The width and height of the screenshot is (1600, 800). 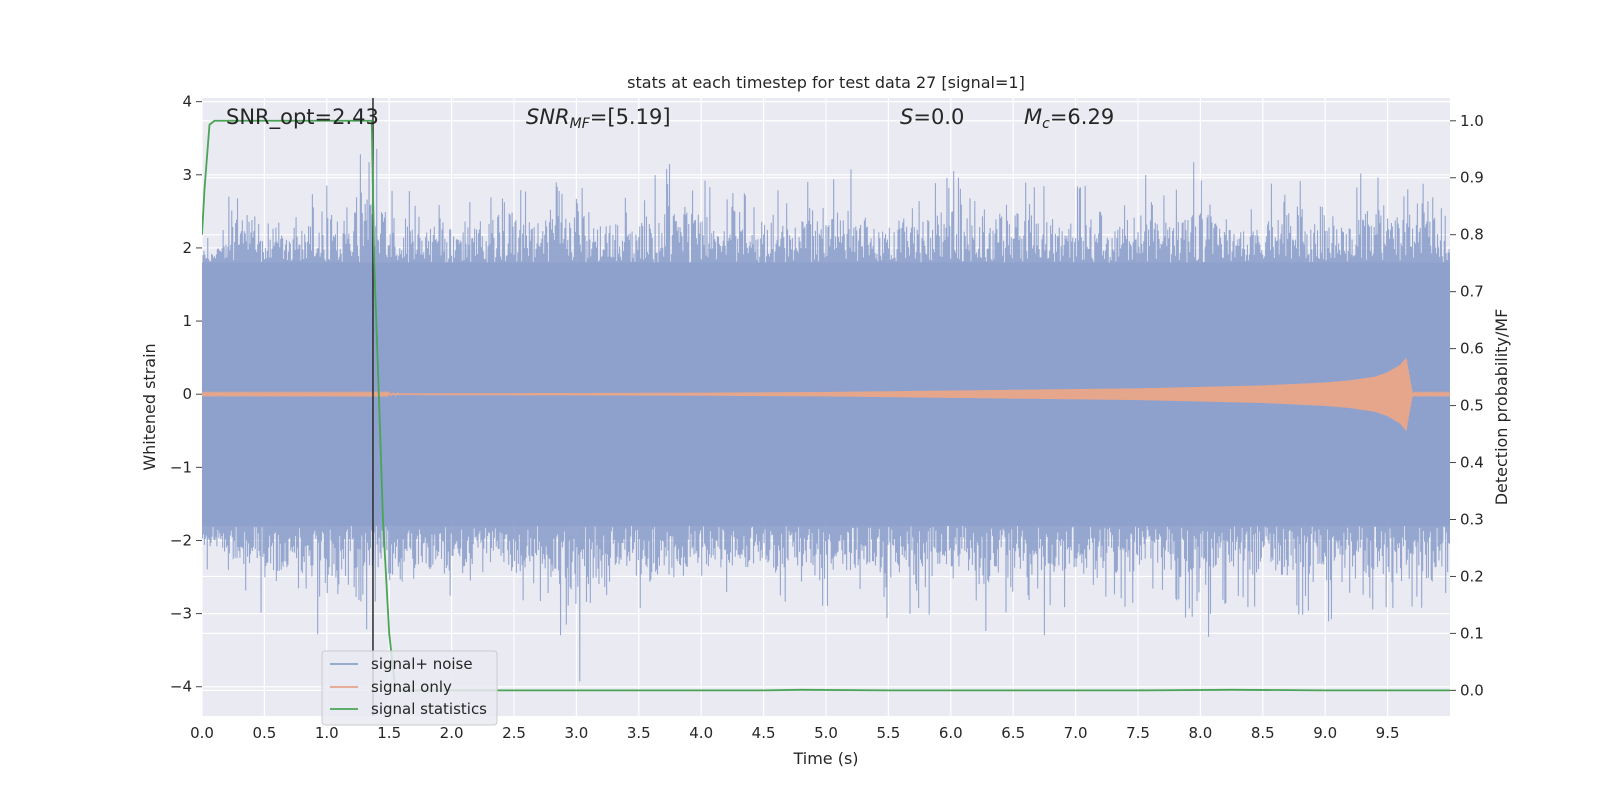 I want to click on annotation-snr-mf: SNRMF=[5.19], so click(x=598, y=118).